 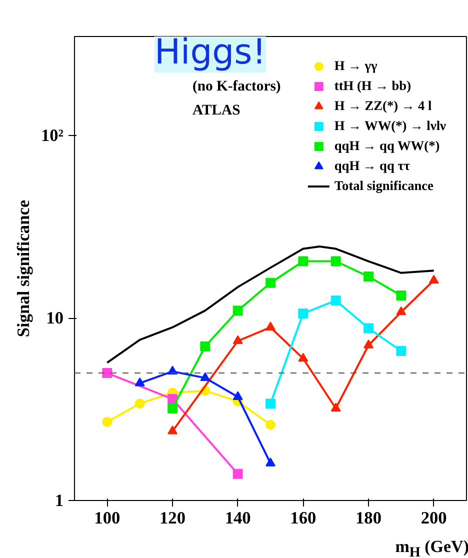 What do you see at coordinates (431, 547) in the screenshot?
I see `x-axis-title: m$_{H}$ (GeV)` at bounding box center [431, 547].